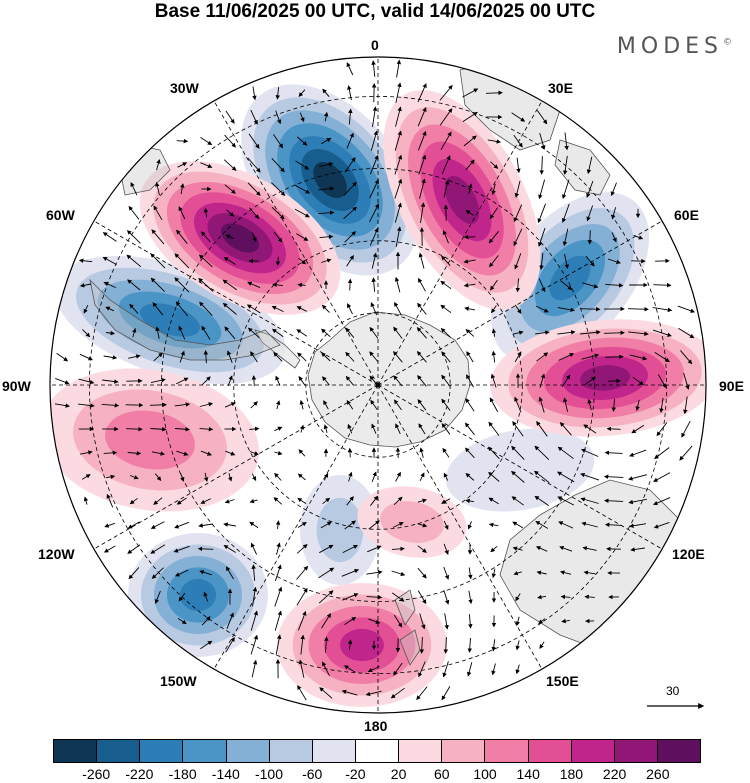 The image size is (750, 783). Describe the element at coordinates (60, 215) in the screenshot. I see `lon-label-60w: 60W` at that location.